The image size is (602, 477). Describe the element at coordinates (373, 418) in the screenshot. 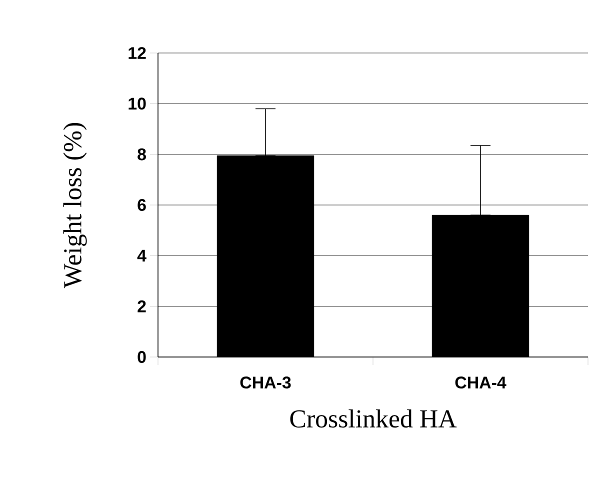

I see `x-axis-title: Crosslinked HA` at that location.